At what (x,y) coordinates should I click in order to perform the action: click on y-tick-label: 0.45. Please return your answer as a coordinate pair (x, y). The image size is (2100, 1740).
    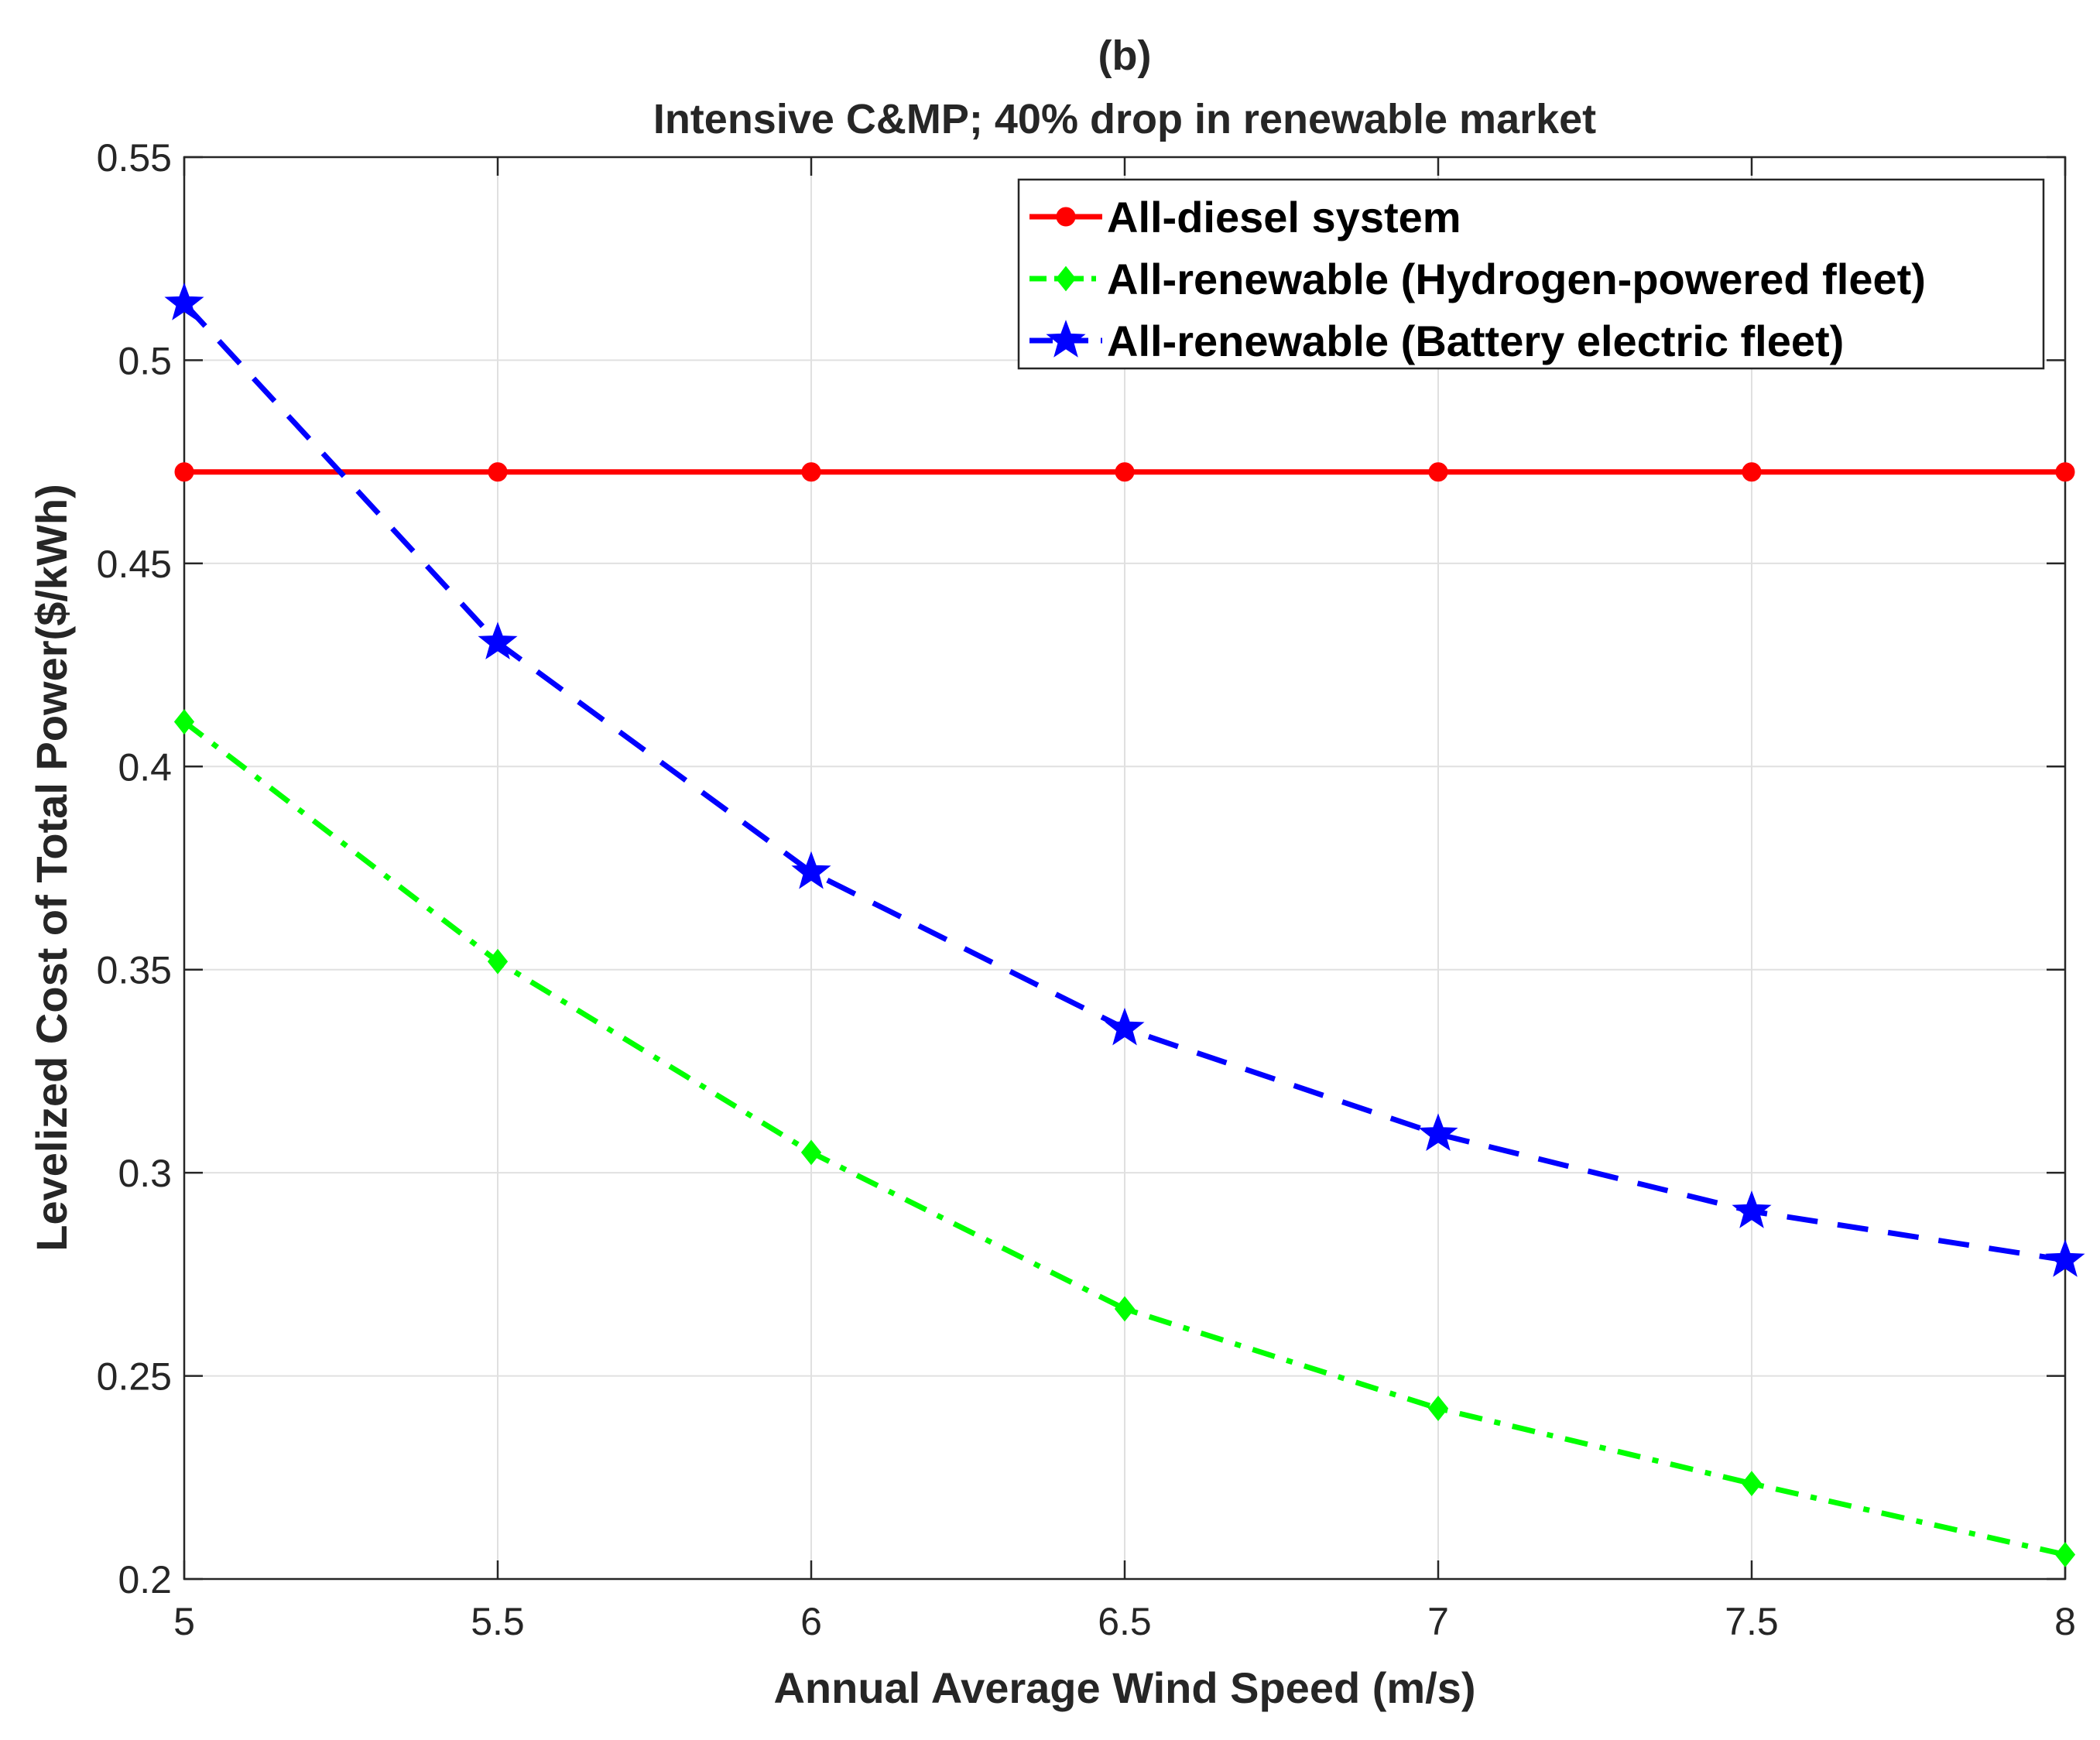
    Looking at the image, I should click on (134, 564).